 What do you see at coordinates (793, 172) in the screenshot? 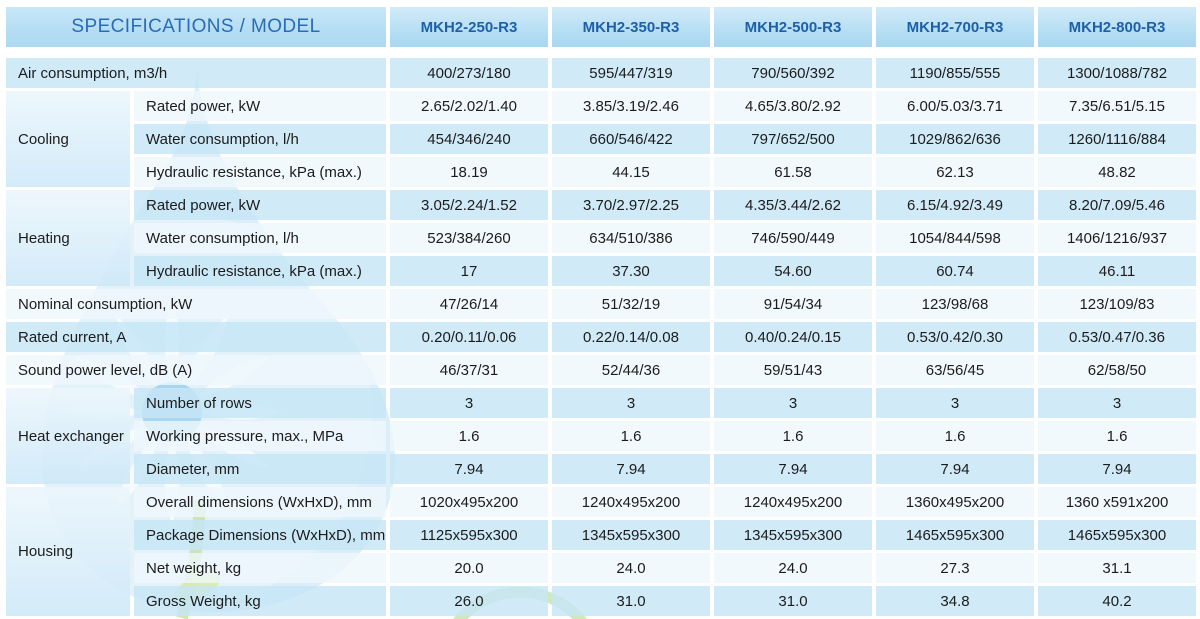
I see `spec-value-cell: 61.58` at bounding box center [793, 172].